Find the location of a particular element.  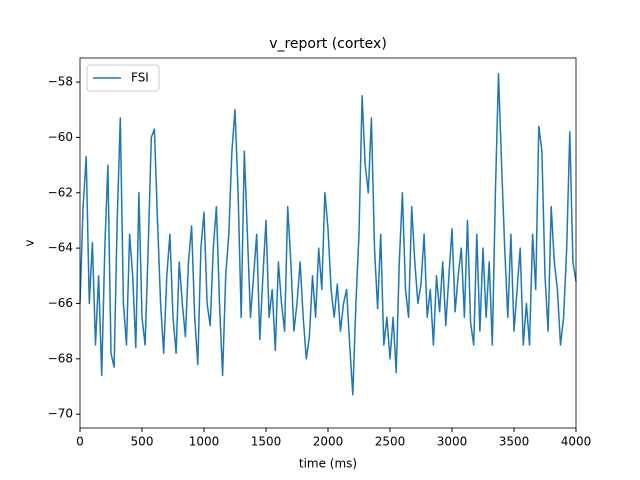

y-tick-label: −62 is located at coordinates (60, 192).